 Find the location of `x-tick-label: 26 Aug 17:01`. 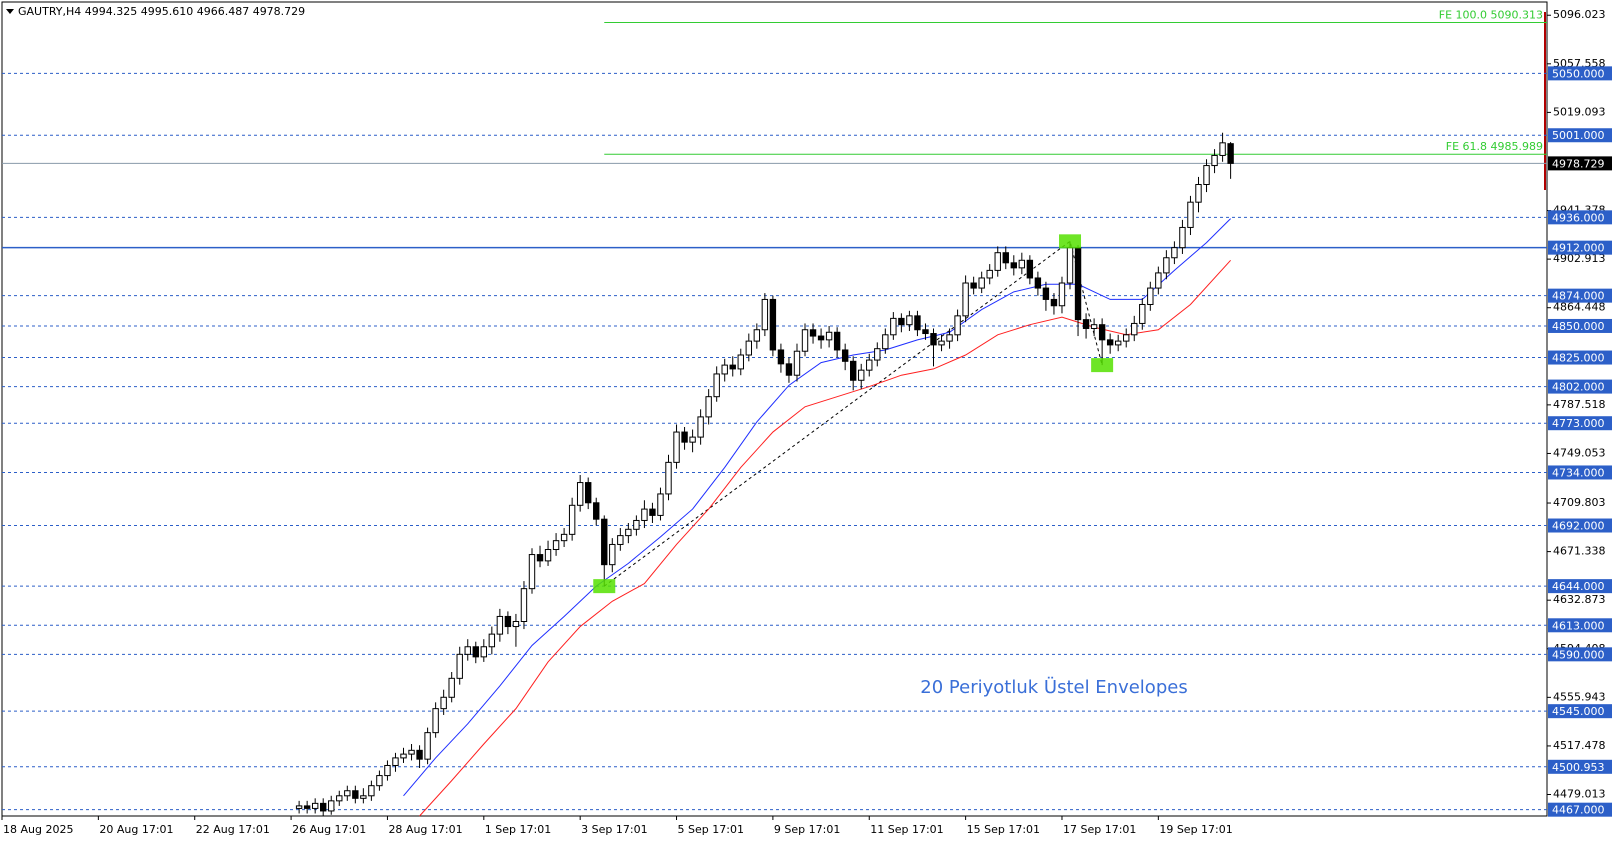

x-tick-label: 26 Aug 17:01 is located at coordinates (329, 829).